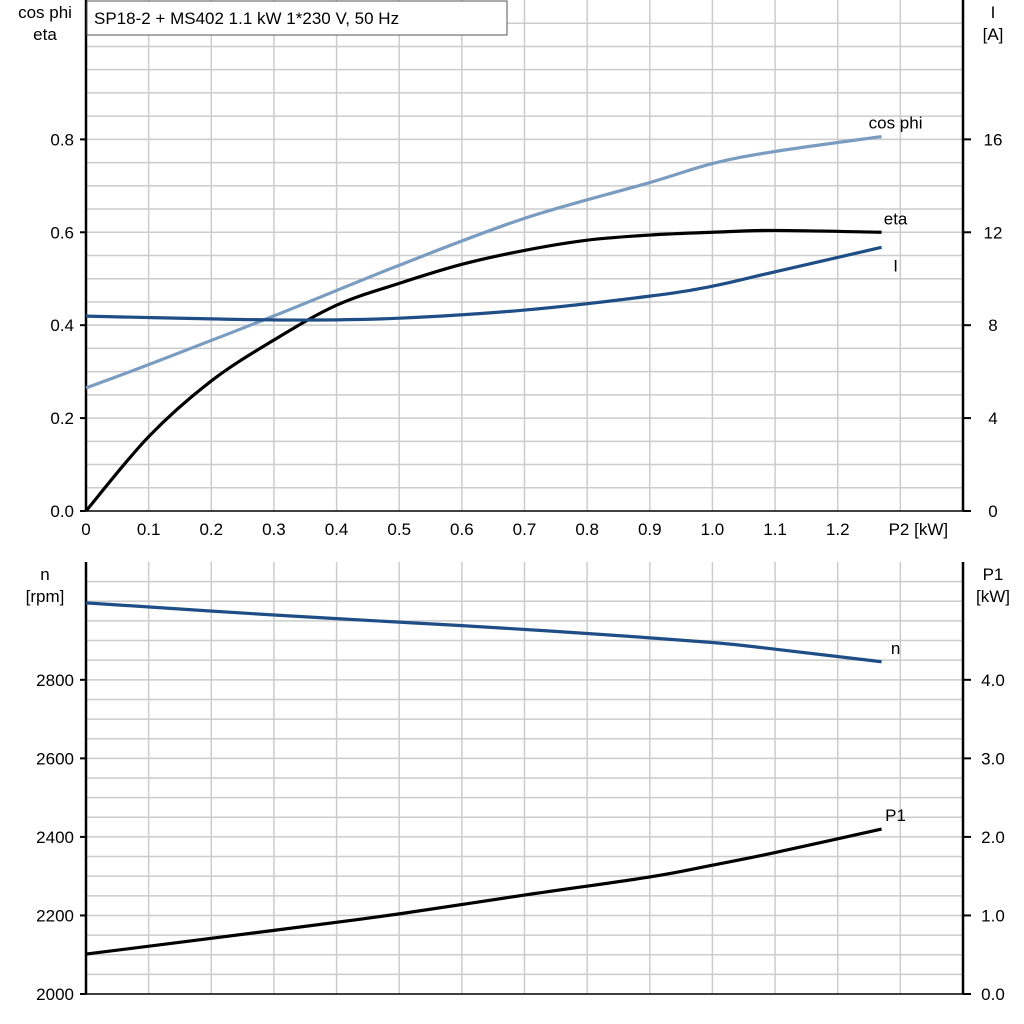 This screenshot has height=1024, width=1024. Describe the element at coordinates (45, 12) in the screenshot. I see `y-left-axis-label: cos phi` at that location.